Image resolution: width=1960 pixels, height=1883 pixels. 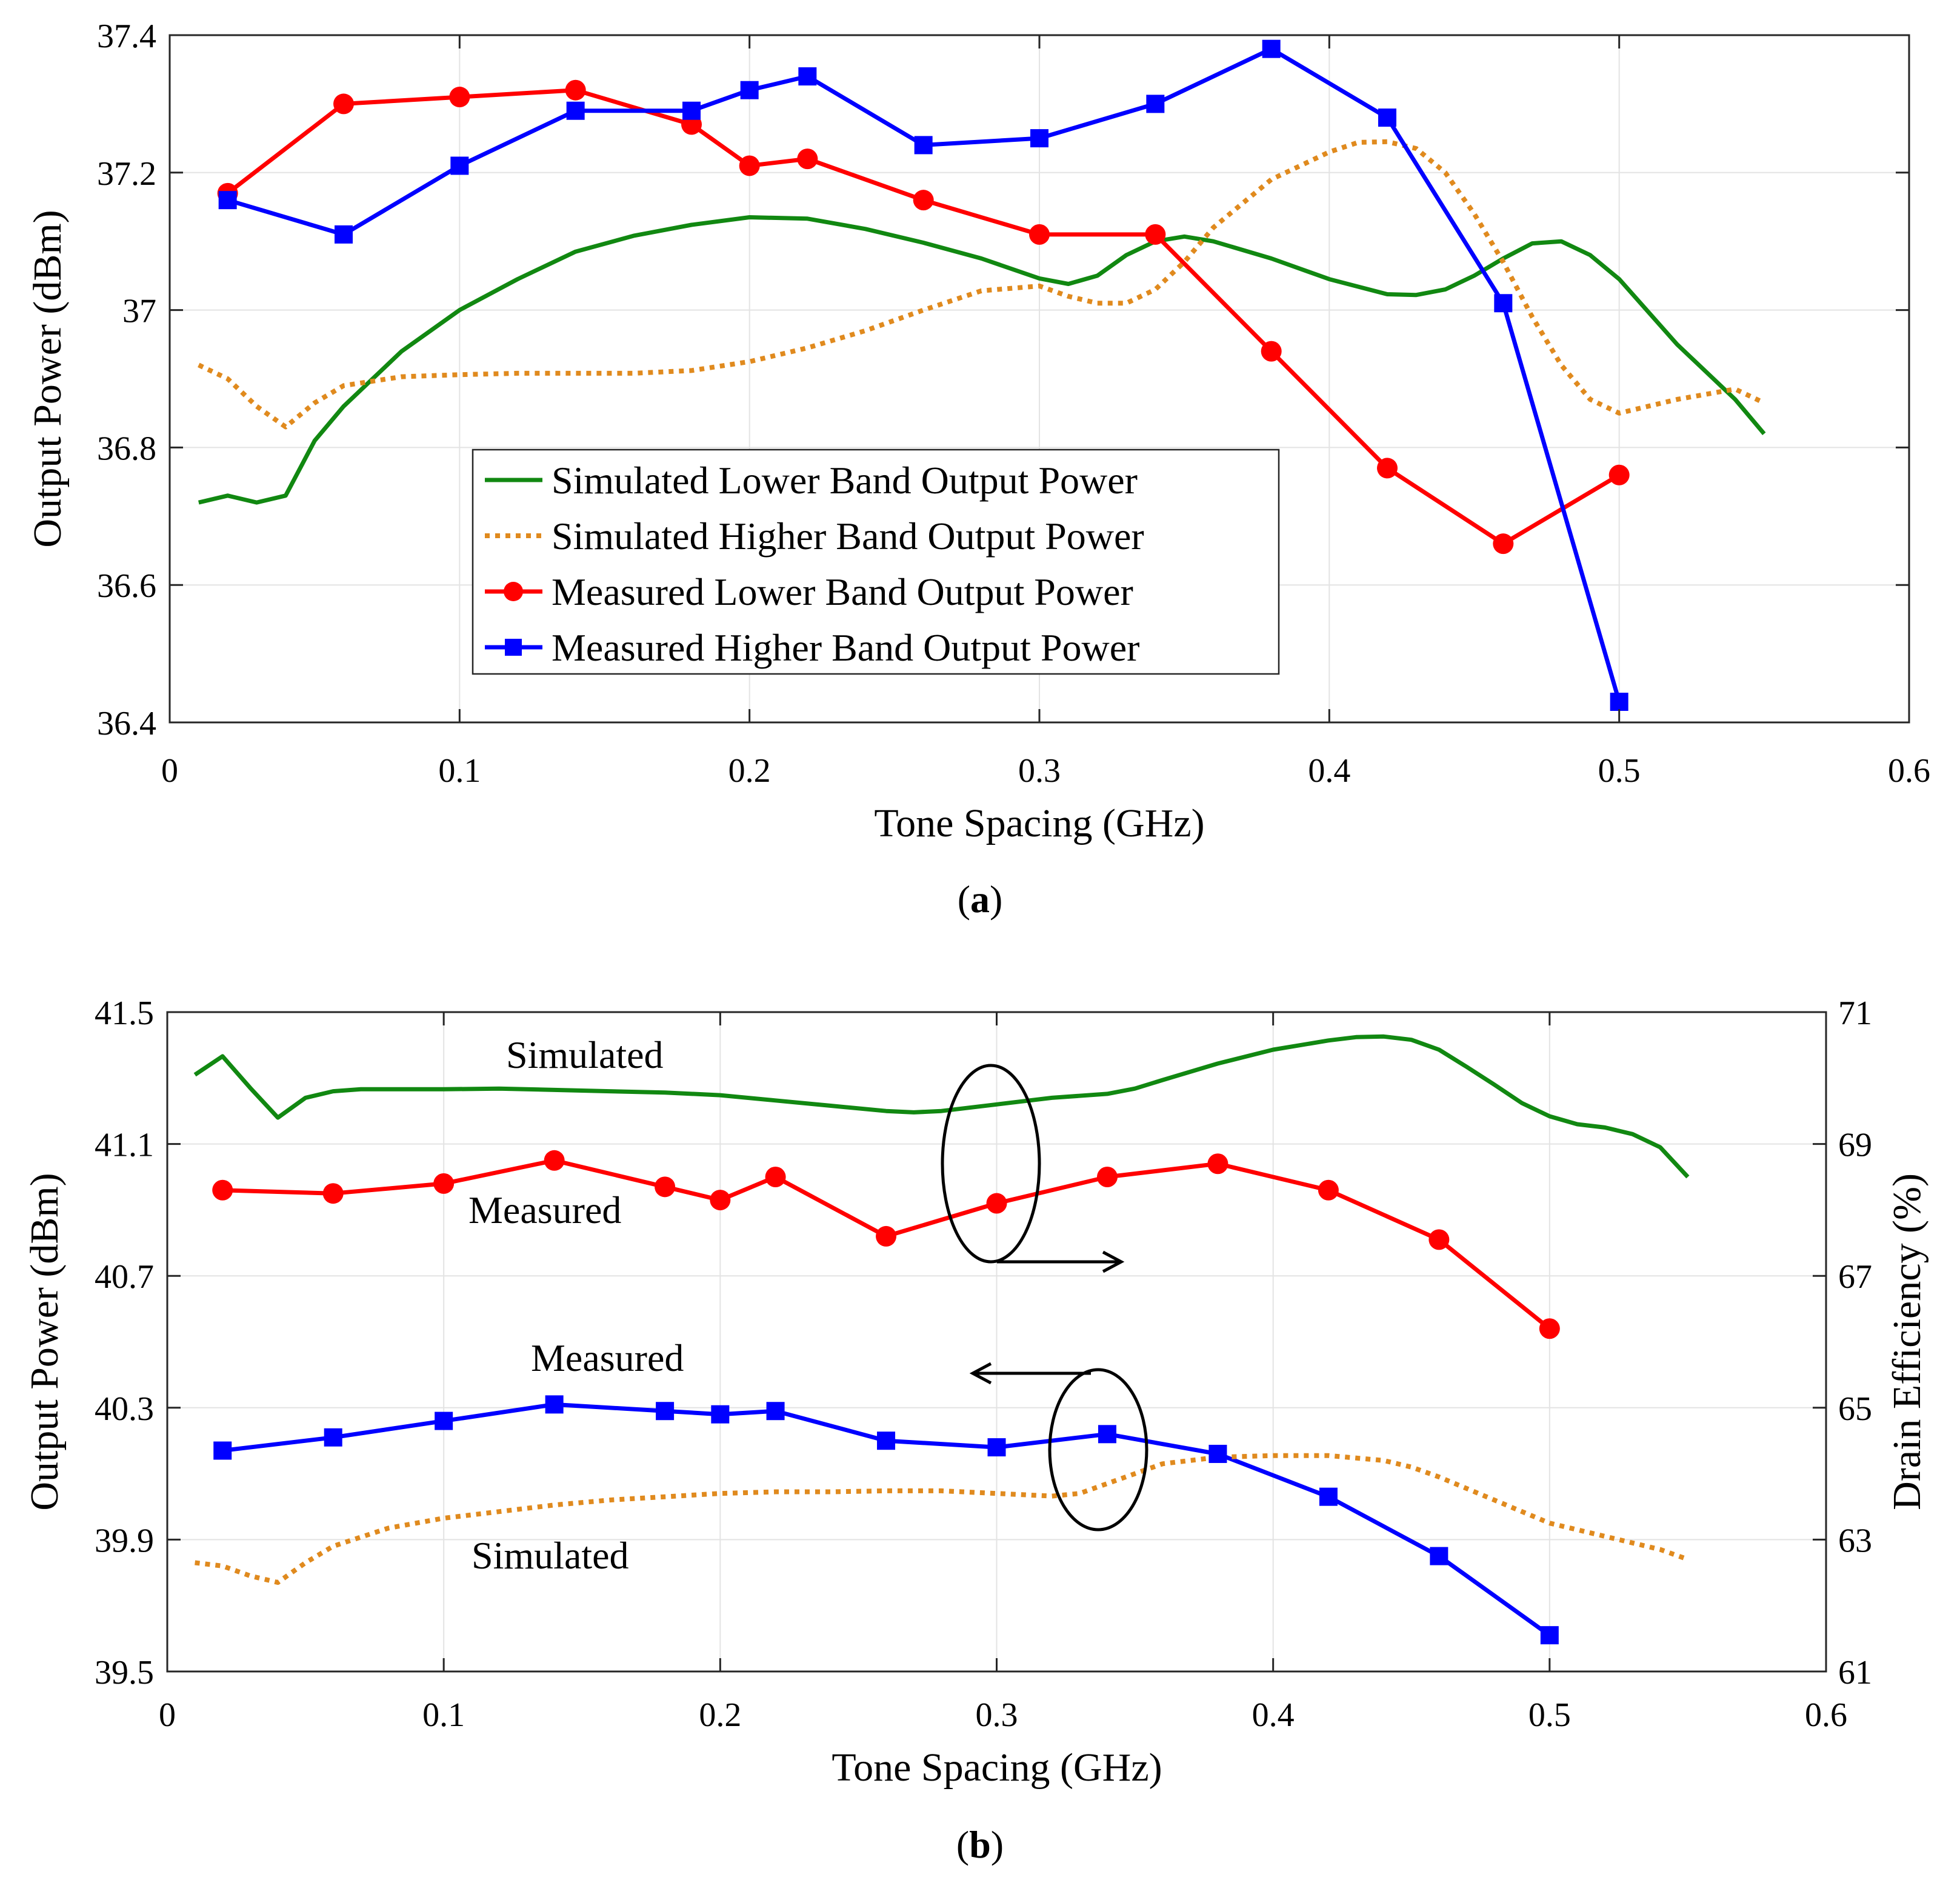 I want to click on a-x-tick-label: 0.3, so click(x=1039, y=771).